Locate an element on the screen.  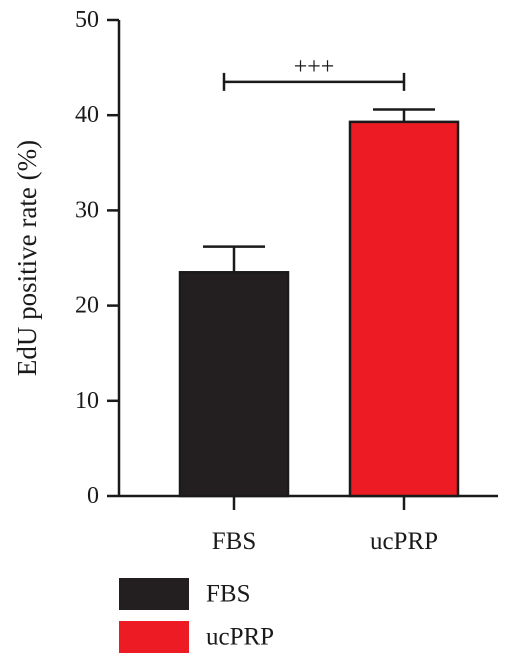
bar-ucprp is located at coordinates (404, 309).